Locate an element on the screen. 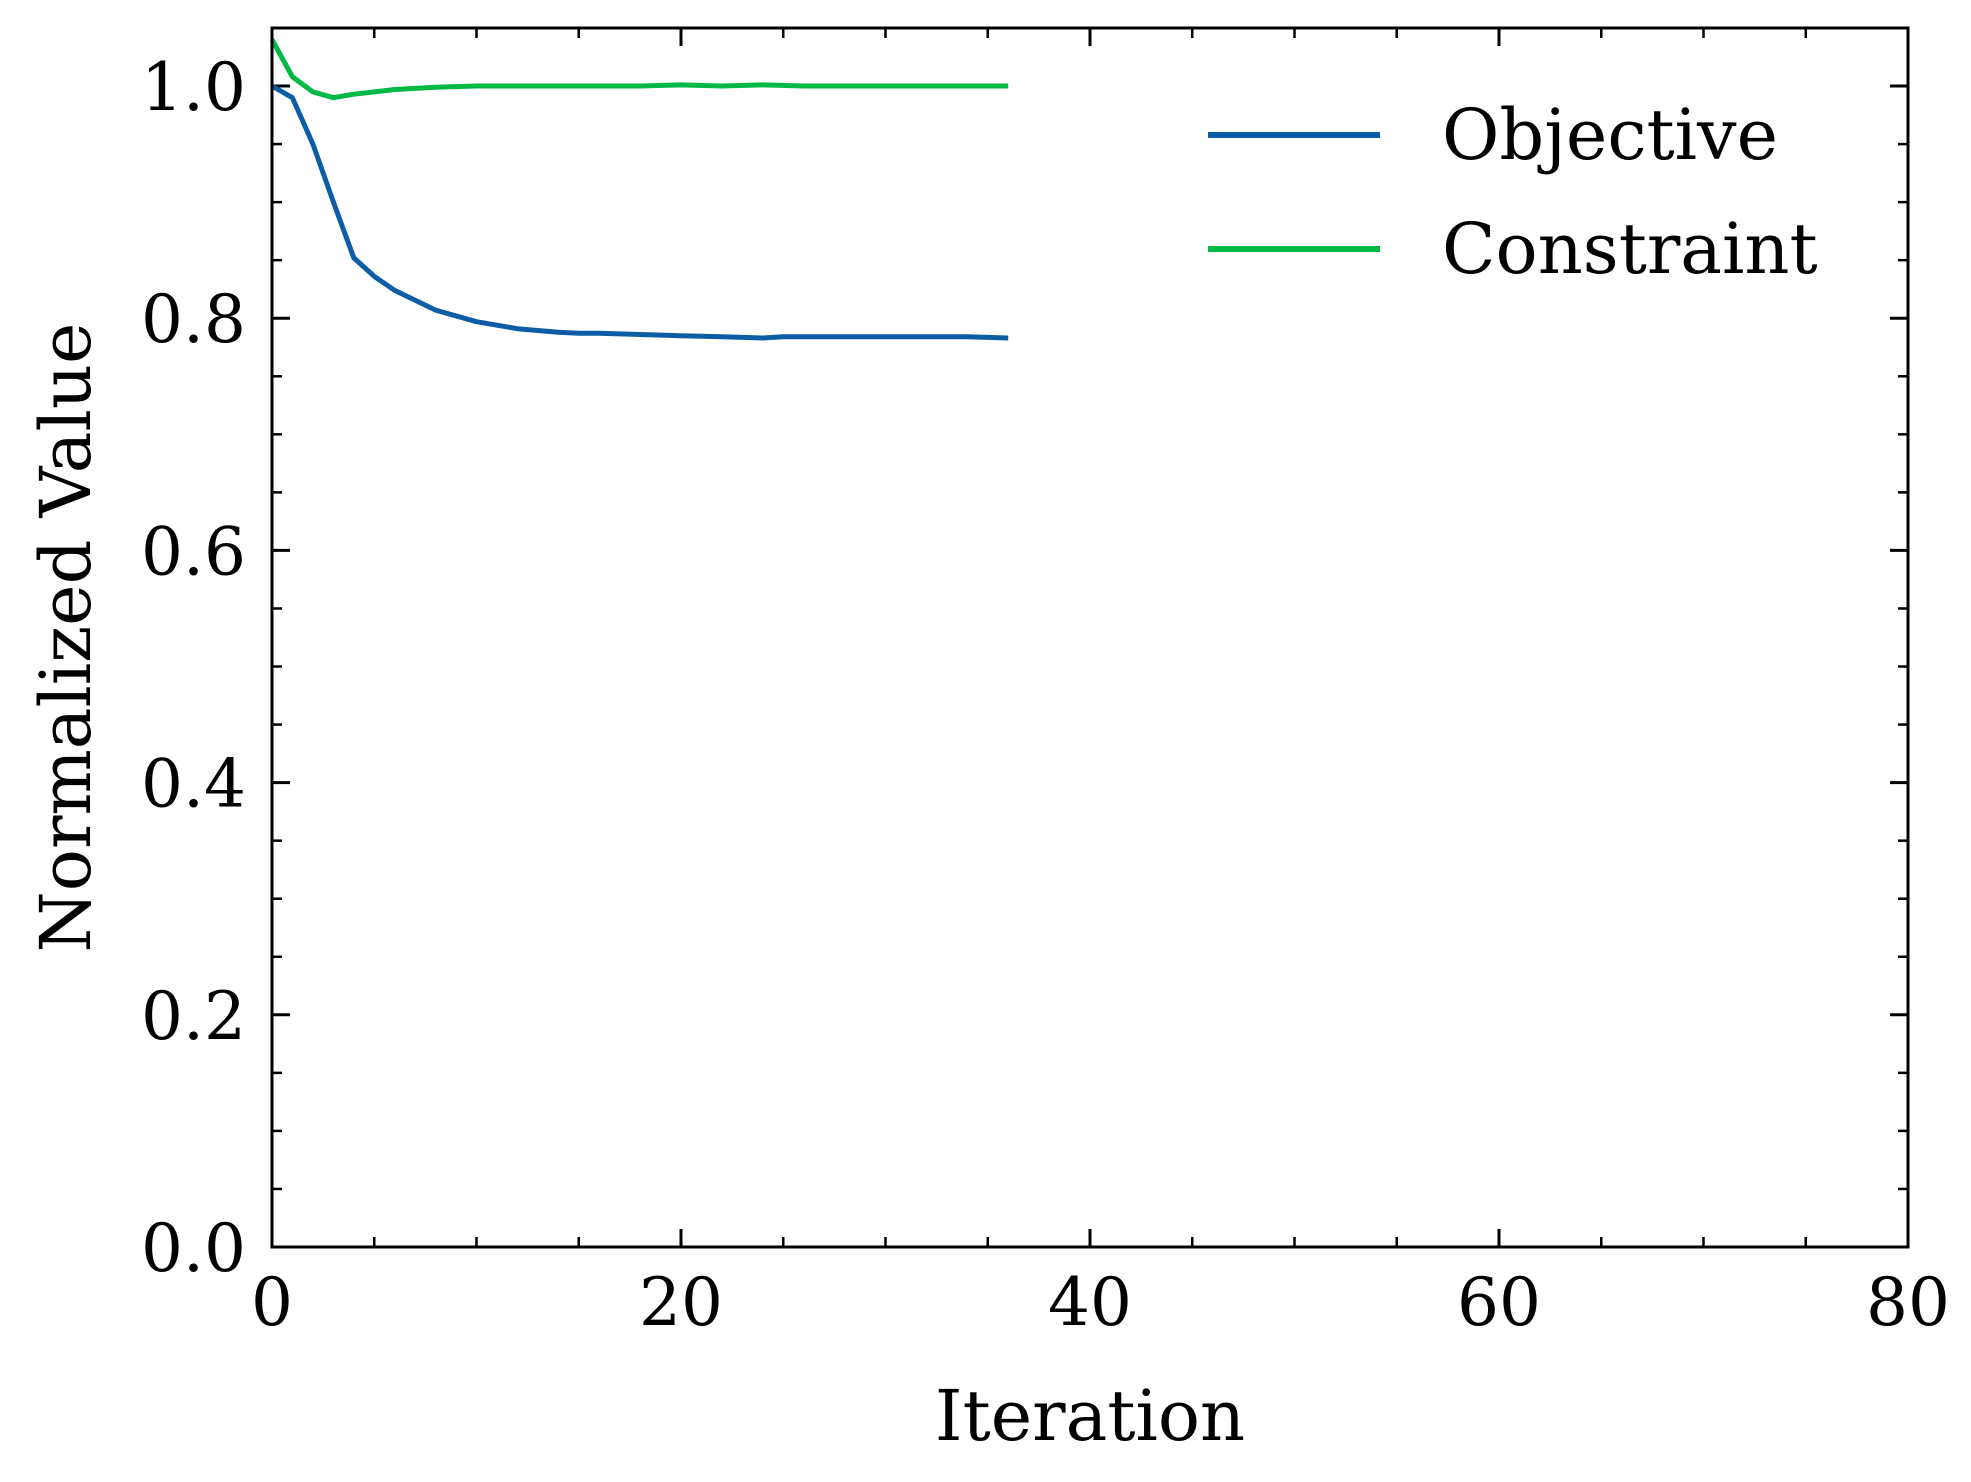  y-tick-label: 0.4 is located at coordinates (193, 784).